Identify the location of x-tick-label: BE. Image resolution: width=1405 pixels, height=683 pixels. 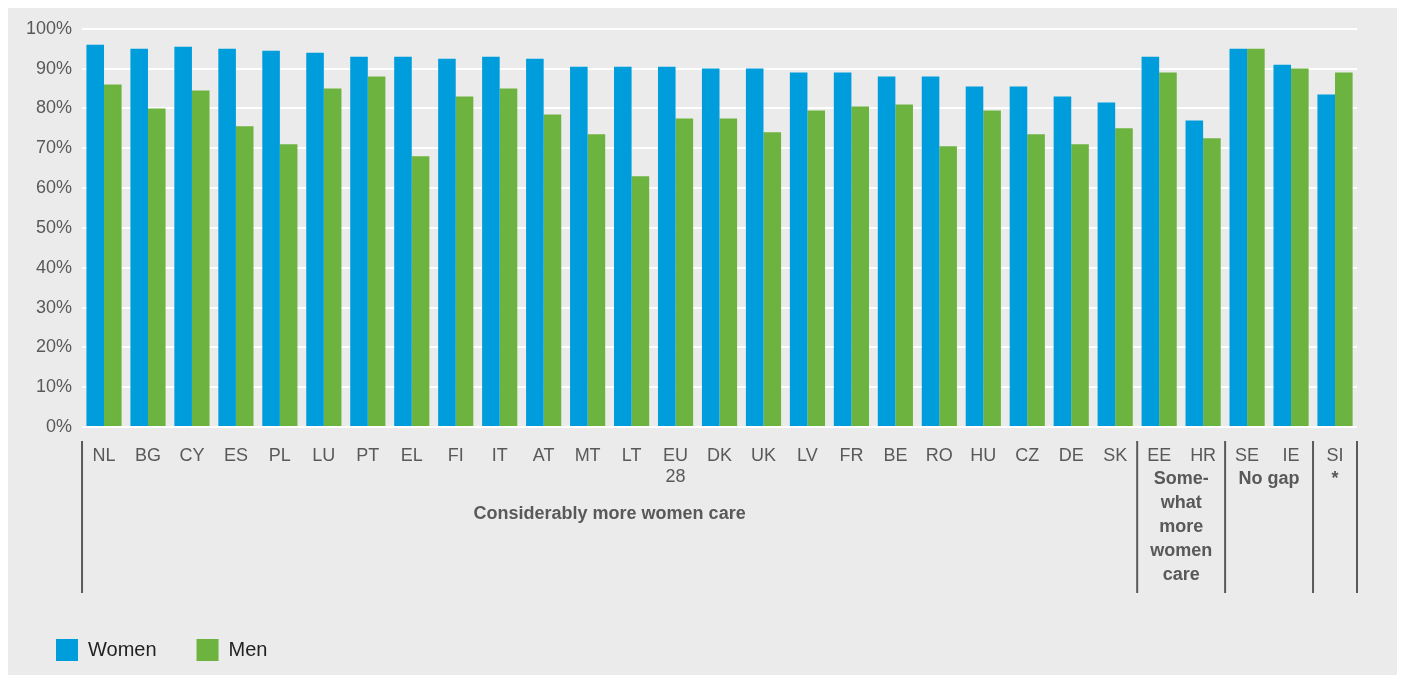
(895, 454).